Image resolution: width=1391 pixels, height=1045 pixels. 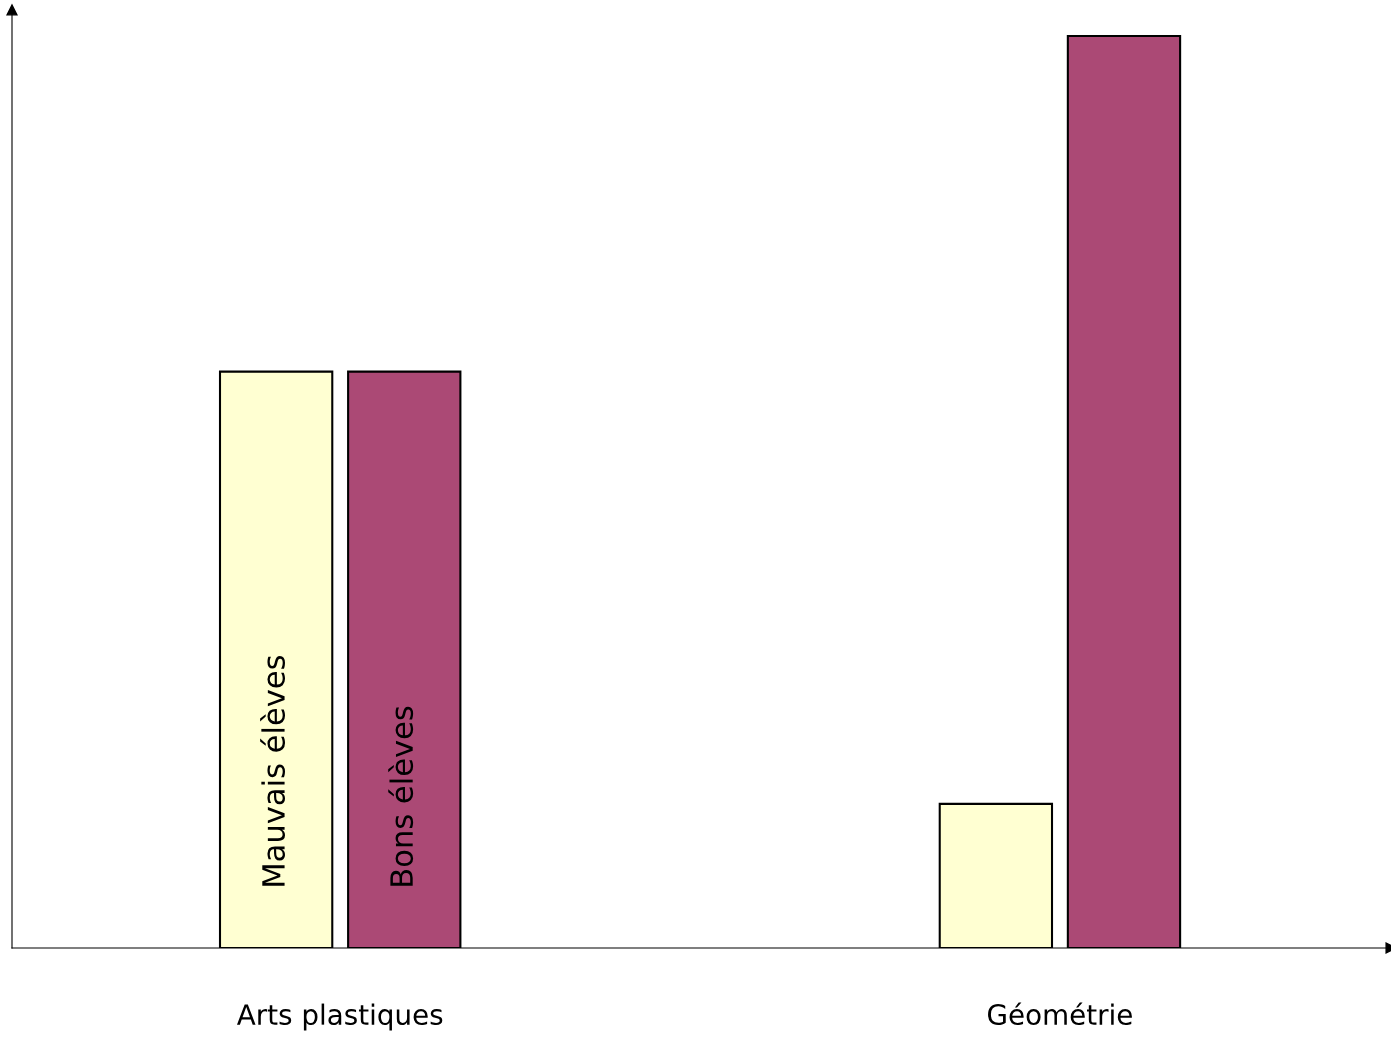 I want to click on x-tick-label: Arts plastiques, so click(x=339, y=1017).